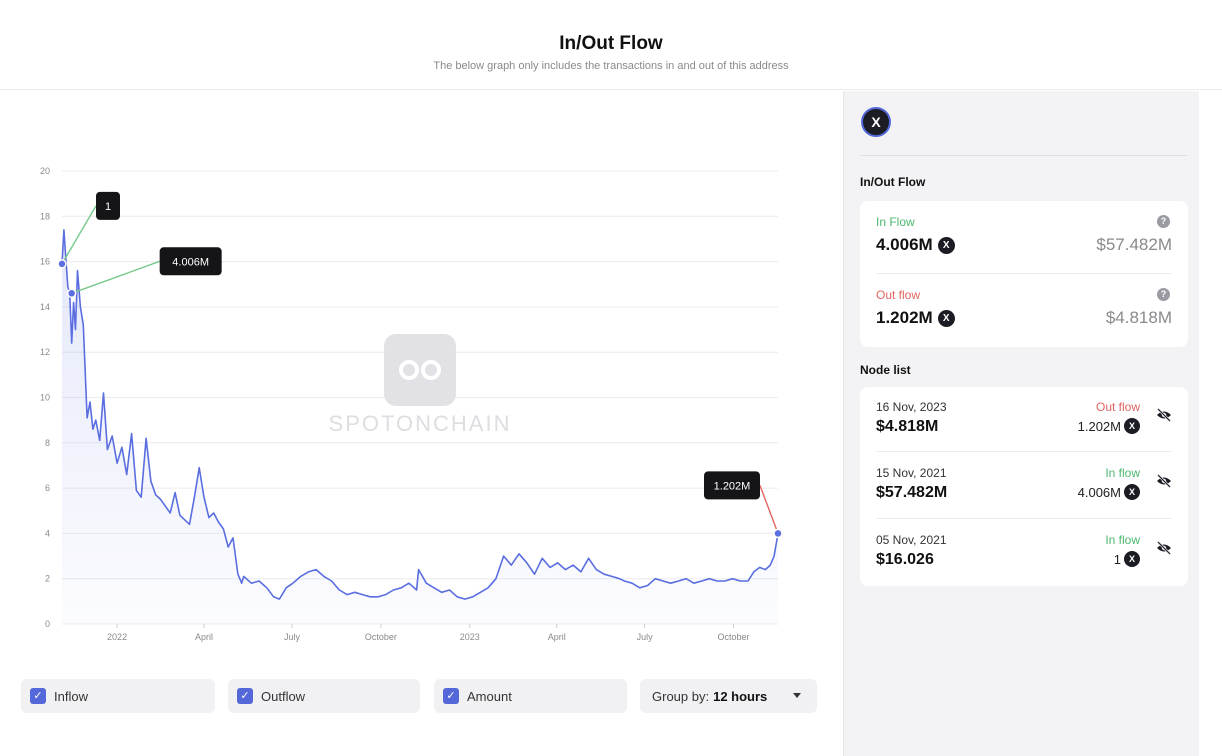  I want to click on y-tick-label: 12, so click(45, 352).